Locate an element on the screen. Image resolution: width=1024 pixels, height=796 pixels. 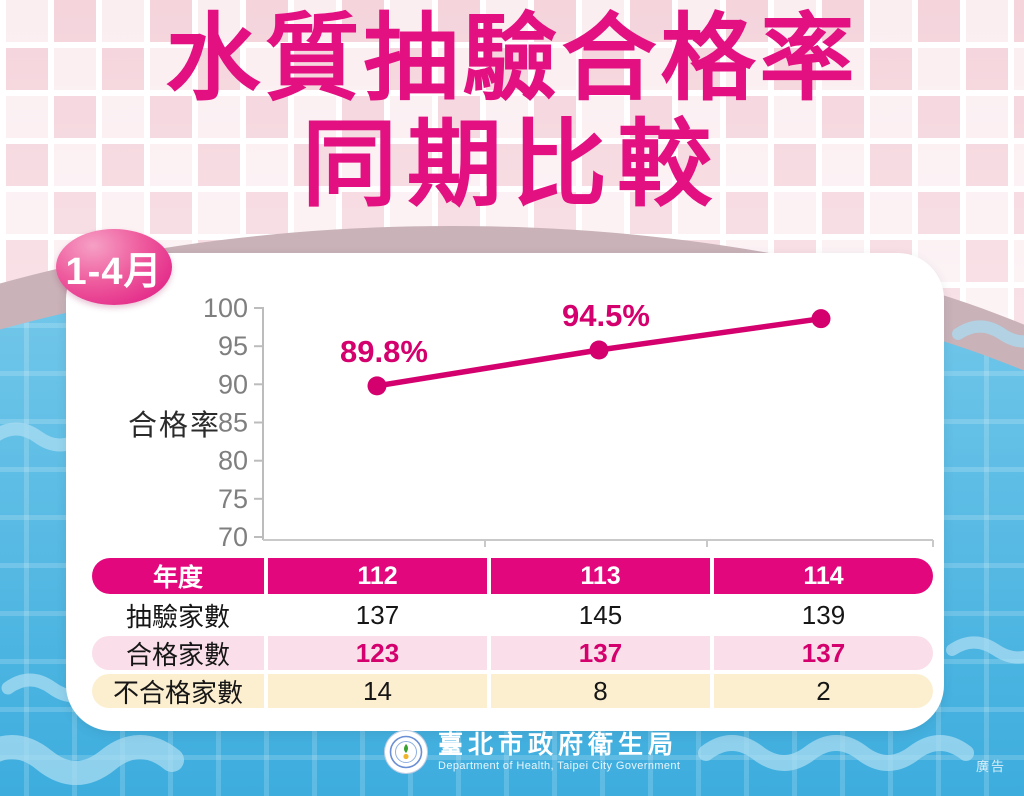
y-tick-label: 95 is located at coordinates (233, 346).